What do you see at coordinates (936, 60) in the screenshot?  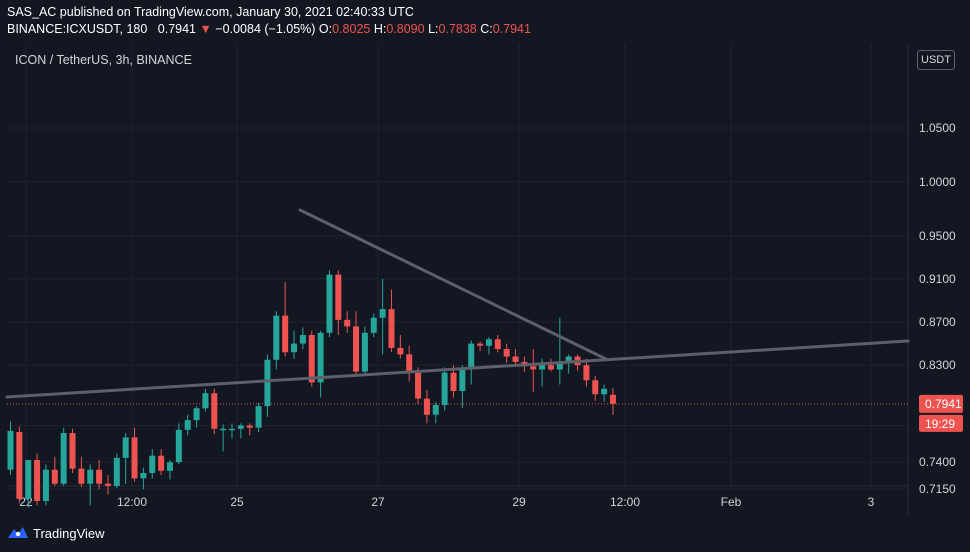 I see `currency-button: USDT` at bounding box center [936, 60].